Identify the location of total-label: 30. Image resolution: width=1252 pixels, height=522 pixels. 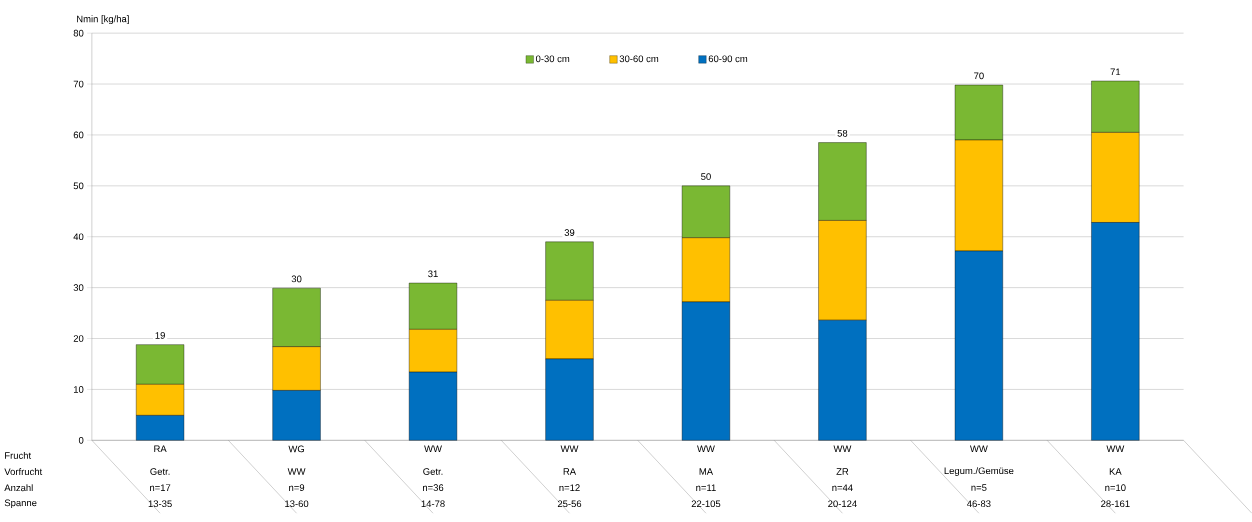
(296, 279).